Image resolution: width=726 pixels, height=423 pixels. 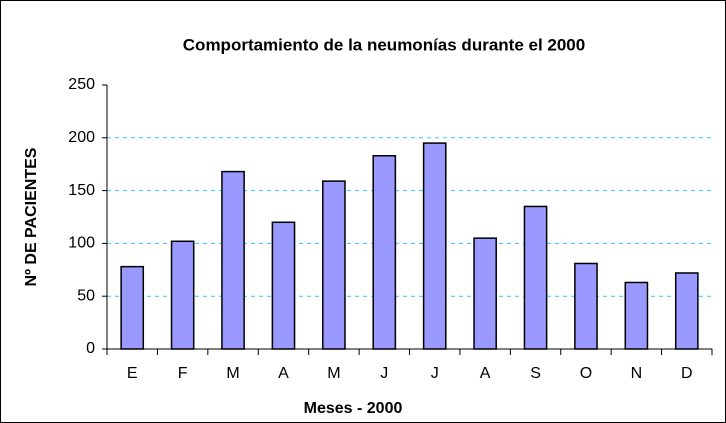 I want to click on x-tick-label: O, so click(x=586, y=373).